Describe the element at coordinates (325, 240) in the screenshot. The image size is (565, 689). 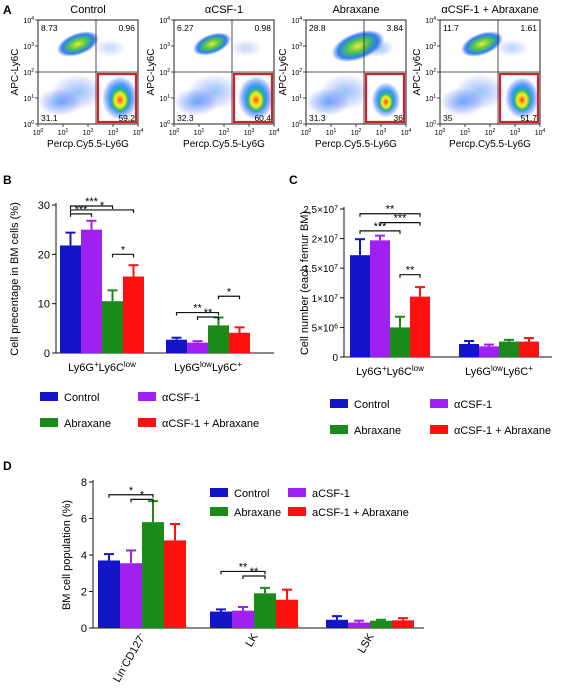
I see `y-tick-label: 2×10⁷` at that location.